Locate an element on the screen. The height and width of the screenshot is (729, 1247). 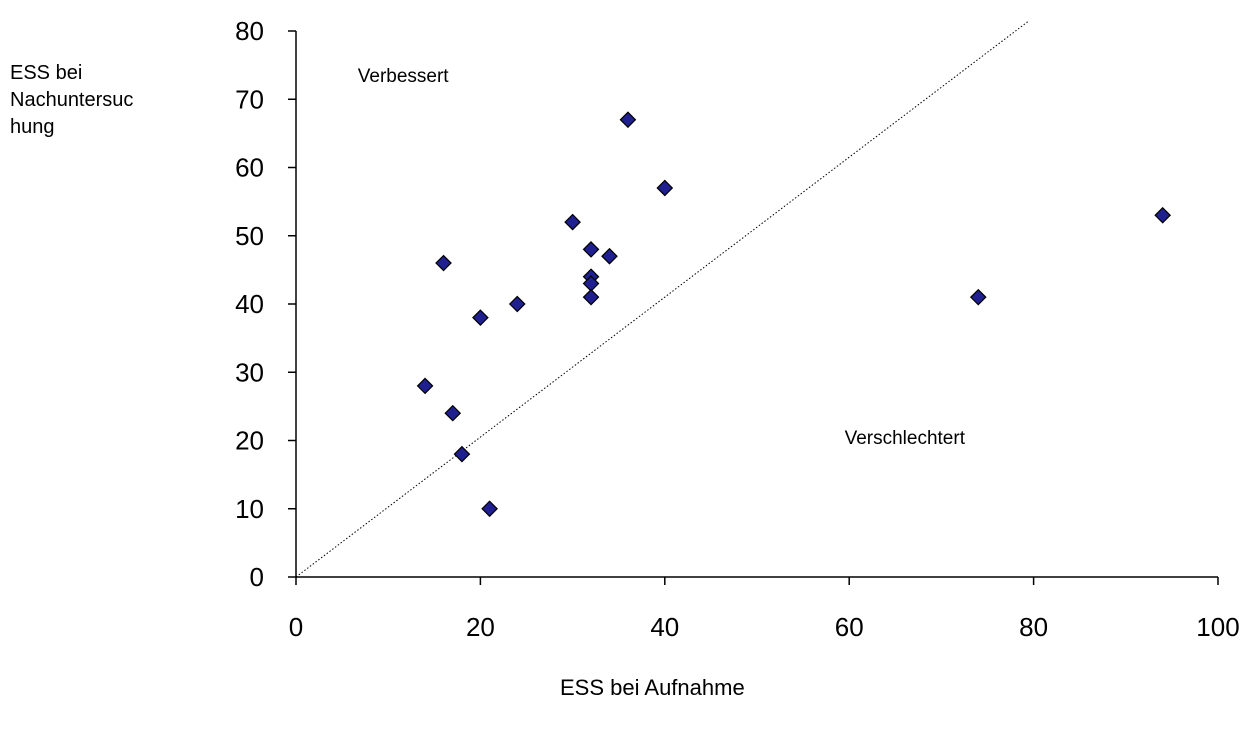
y-axis-label: ESS bei Nachuntersuc hung is located at coordinates (71, 100).